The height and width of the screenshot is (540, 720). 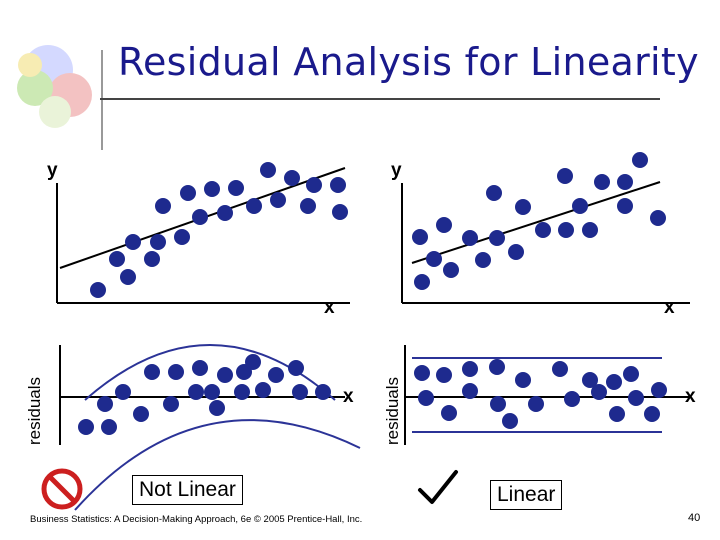 What do you see at coordinates (329, 307) in the screenshot?
I see `left-x-label: x` at bounding box center [329, 307].